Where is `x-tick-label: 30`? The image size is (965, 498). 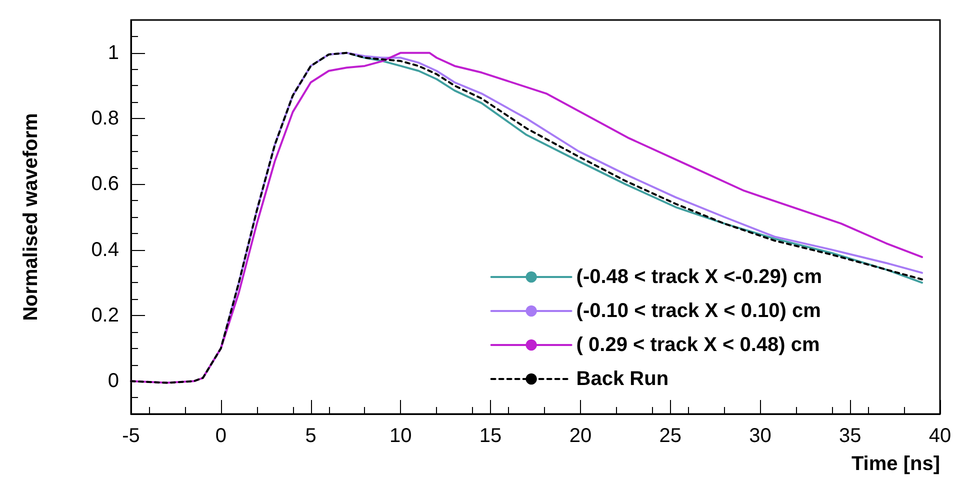
x-tick-label: 30 is located at coordinates (760, 436).